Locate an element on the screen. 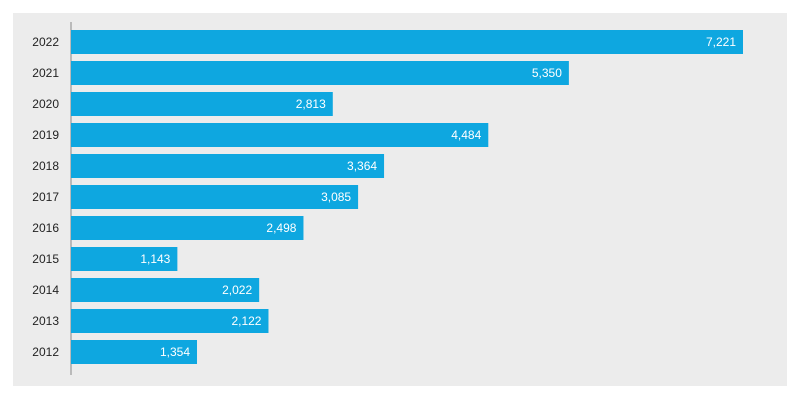 This screenshot has width=800, height=400. bar-2016 is located at coordinates (187, 228).